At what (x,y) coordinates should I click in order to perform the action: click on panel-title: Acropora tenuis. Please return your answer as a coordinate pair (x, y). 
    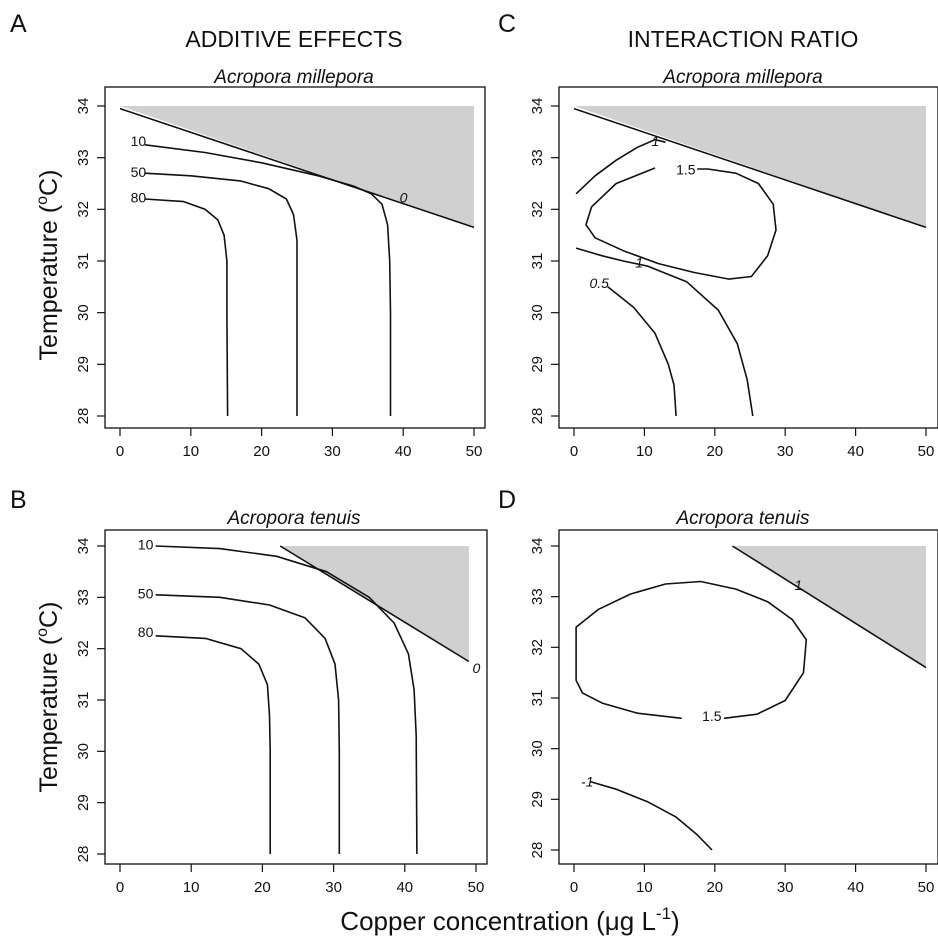
    Looking at the image, I should click on (742, 518).